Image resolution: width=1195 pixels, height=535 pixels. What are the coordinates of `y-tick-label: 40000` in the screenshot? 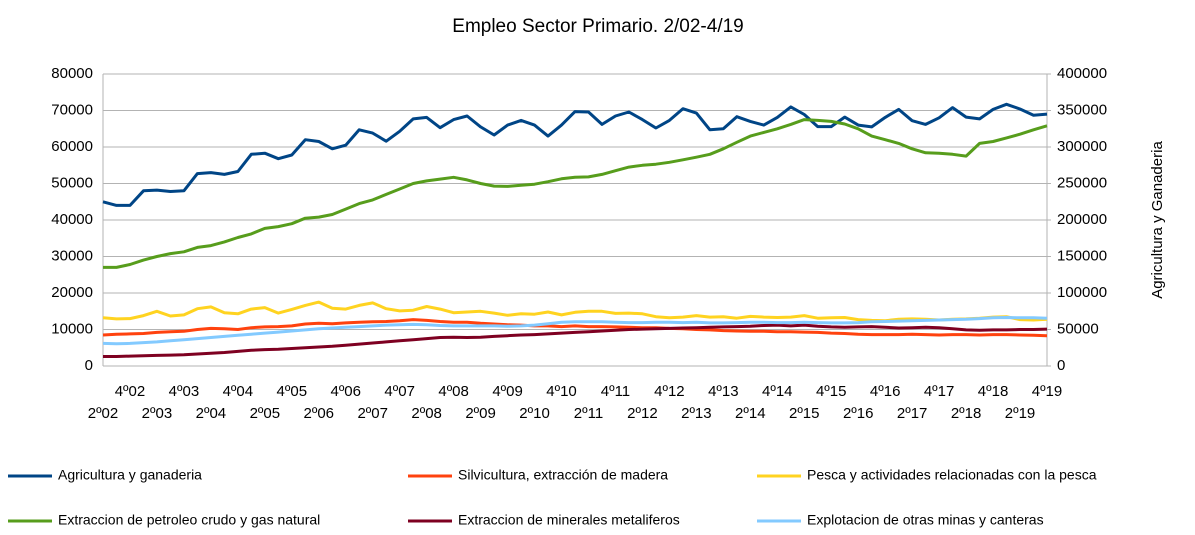 It's located at (72, 219).